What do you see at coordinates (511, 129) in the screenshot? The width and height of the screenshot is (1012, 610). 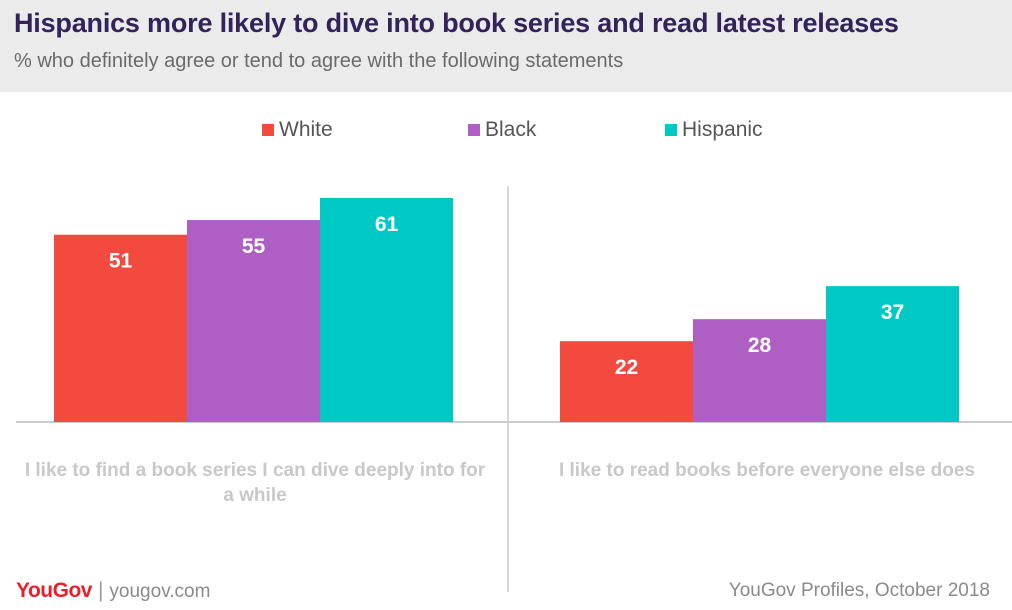 I see `legend-label-black: Black` at bounding box center [511, 129].